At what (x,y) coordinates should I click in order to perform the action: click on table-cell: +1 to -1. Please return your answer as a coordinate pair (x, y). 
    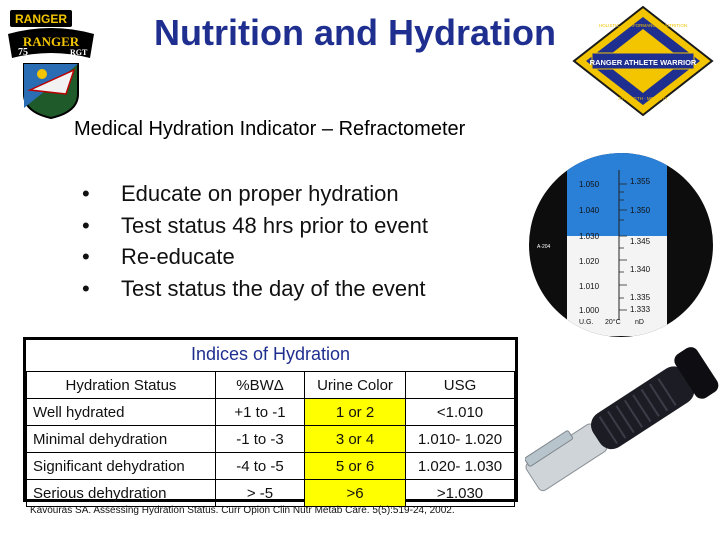
    Looking at the image, I should click on (260, 412).